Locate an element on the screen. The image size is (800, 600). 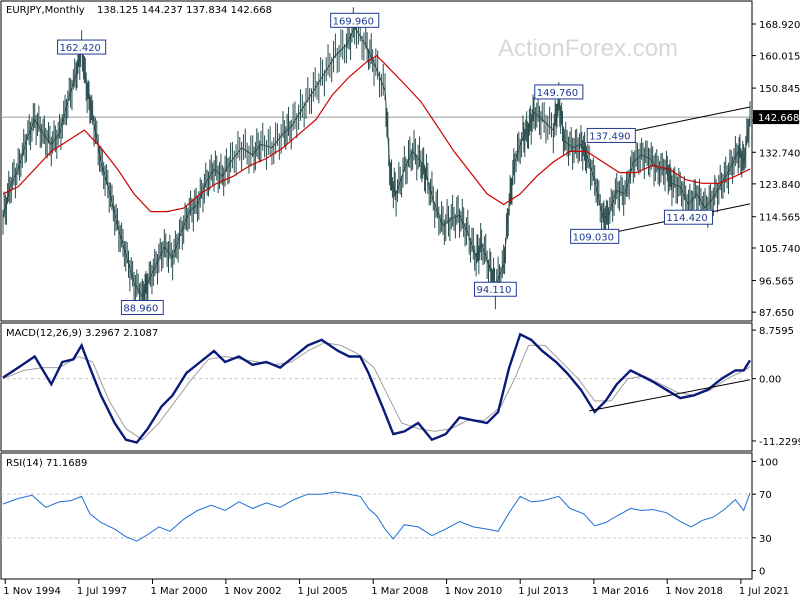
current-price-value: 142.668 is located at coordinates (778, 118).